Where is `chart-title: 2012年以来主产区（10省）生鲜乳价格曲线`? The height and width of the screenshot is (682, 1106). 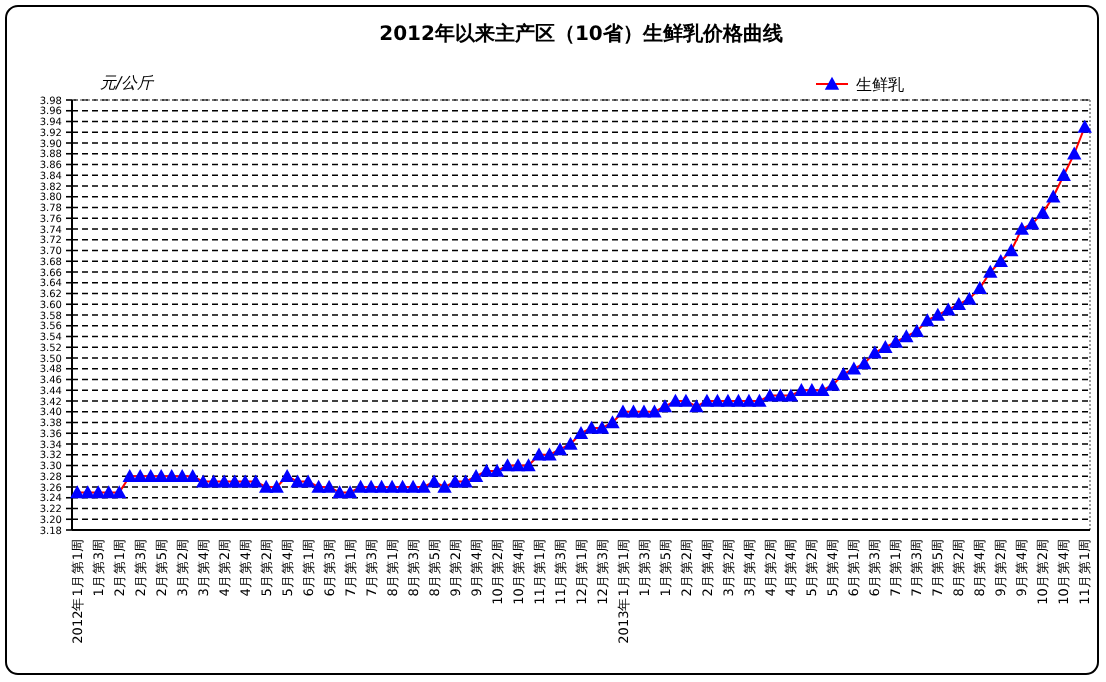 chart-title: 2012年以来主产区（10省）生鲜乳价格曲线 is located at coordinates (581, 34).